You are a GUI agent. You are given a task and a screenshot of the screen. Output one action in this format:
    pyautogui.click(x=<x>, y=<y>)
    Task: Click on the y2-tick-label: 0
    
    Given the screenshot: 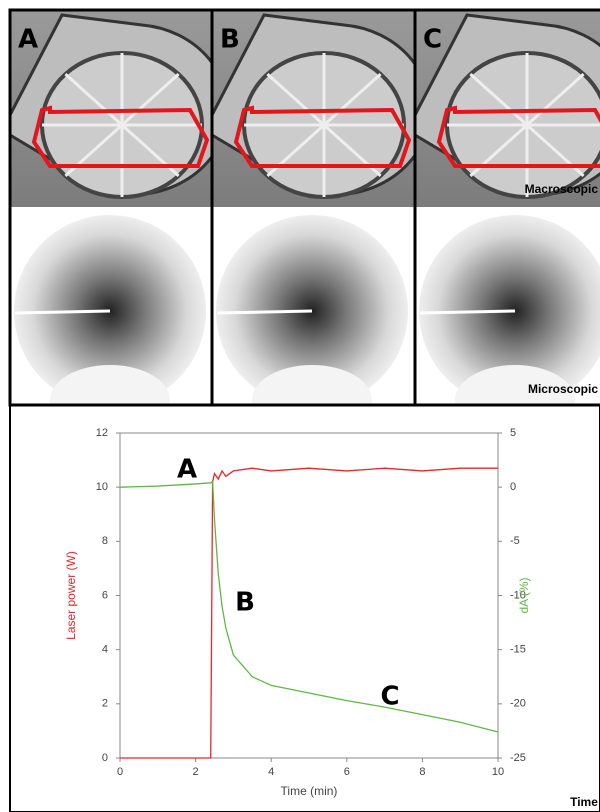 What is the action you would take?
    pyautogui.click(x=513, y=487)
    